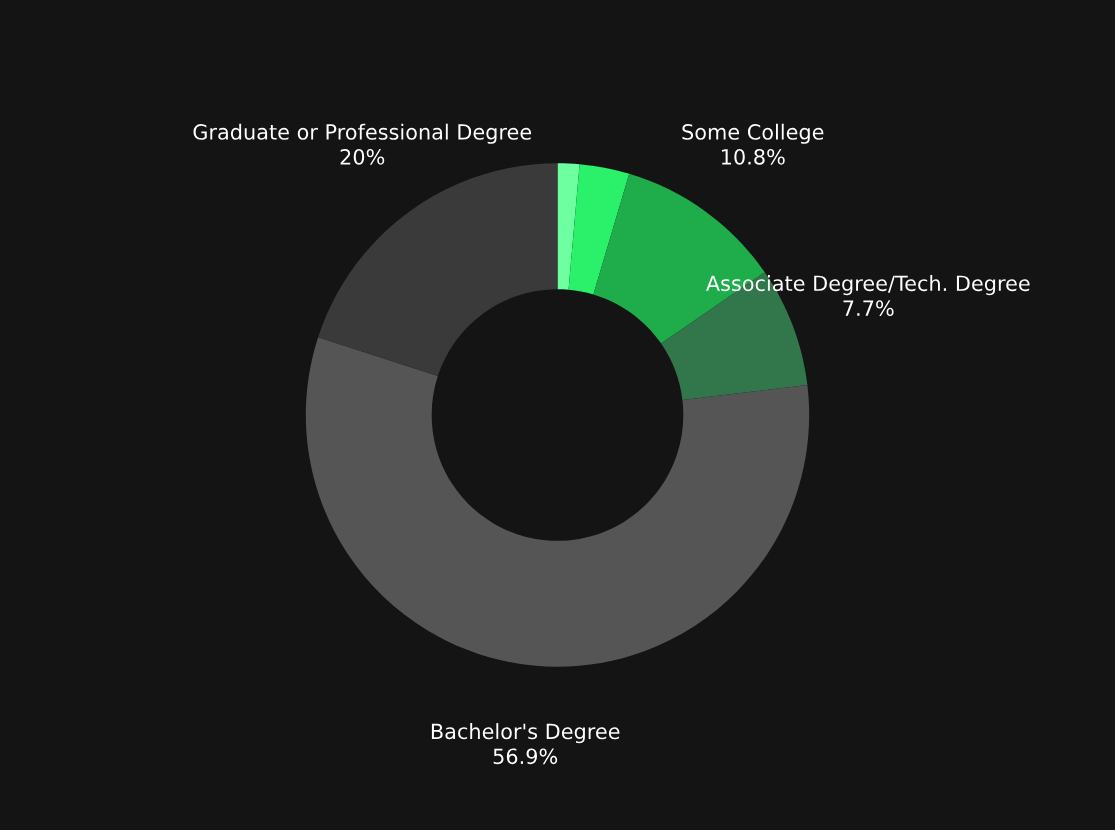 The height and width of the screenshot is (830, 1115). Describe the element at coordinates (867, 285) in the screenshot. I see `slice-label: Associate Degree/Tech. Degree` at that location.